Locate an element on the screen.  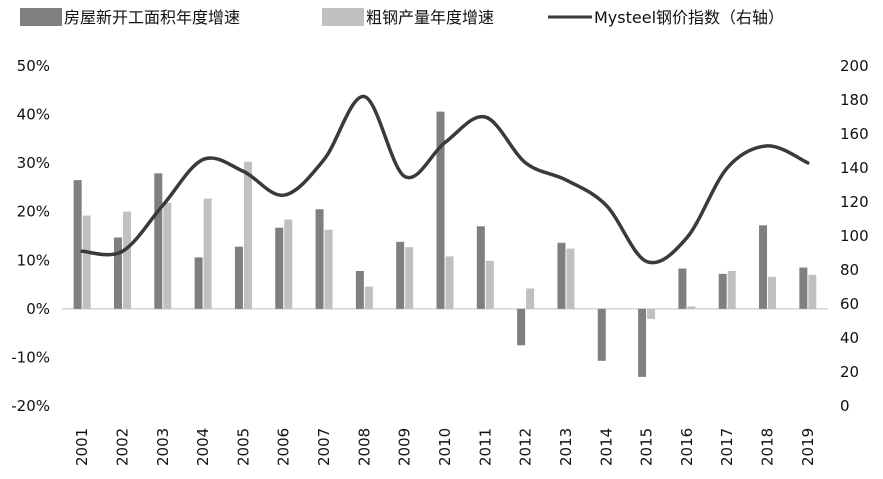
y-right-tick-label: 180 is located at coordinates (854, 100).